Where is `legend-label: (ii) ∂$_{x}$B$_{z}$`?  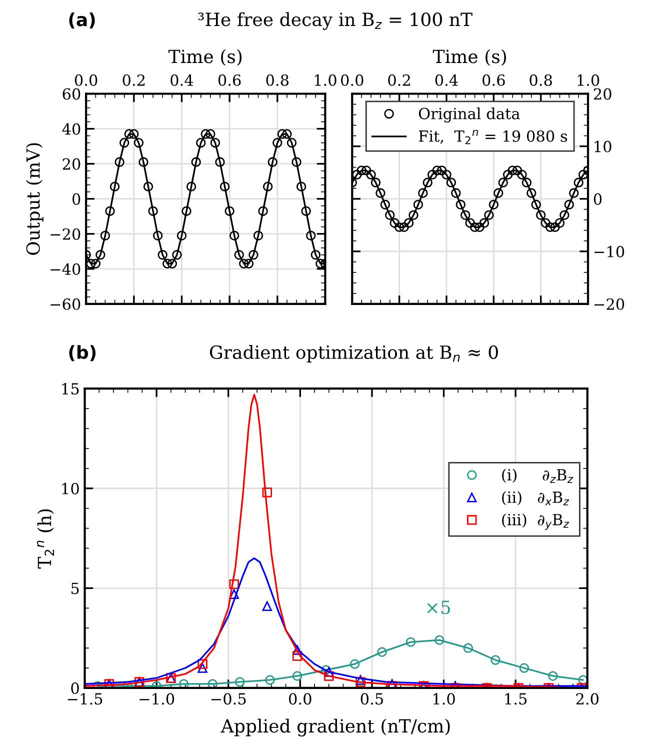
legend-label: (ii) ∂$_{x}$B$_{z}$ is located at coordinates (536, 498).